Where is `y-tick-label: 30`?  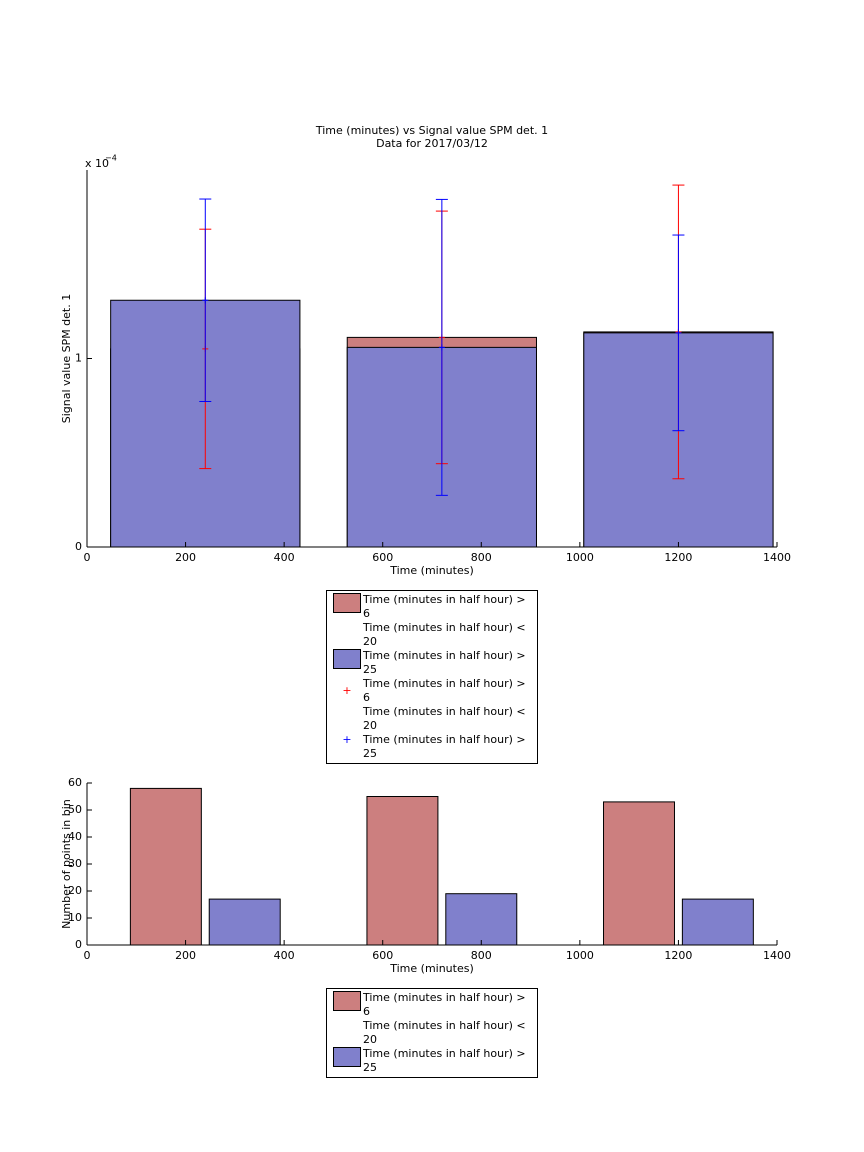 y-tick-label: 30 is located at coordinates (75, 863).